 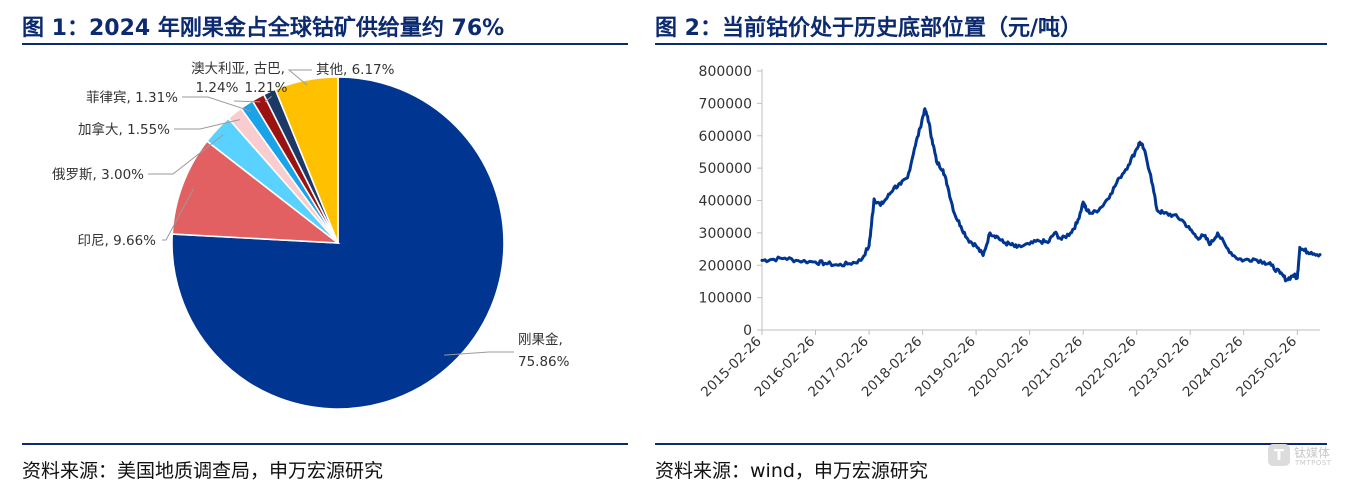 I want to click on right-source-note: 资料来源：wind，申万宏源研究, so click(x=791, y=471).